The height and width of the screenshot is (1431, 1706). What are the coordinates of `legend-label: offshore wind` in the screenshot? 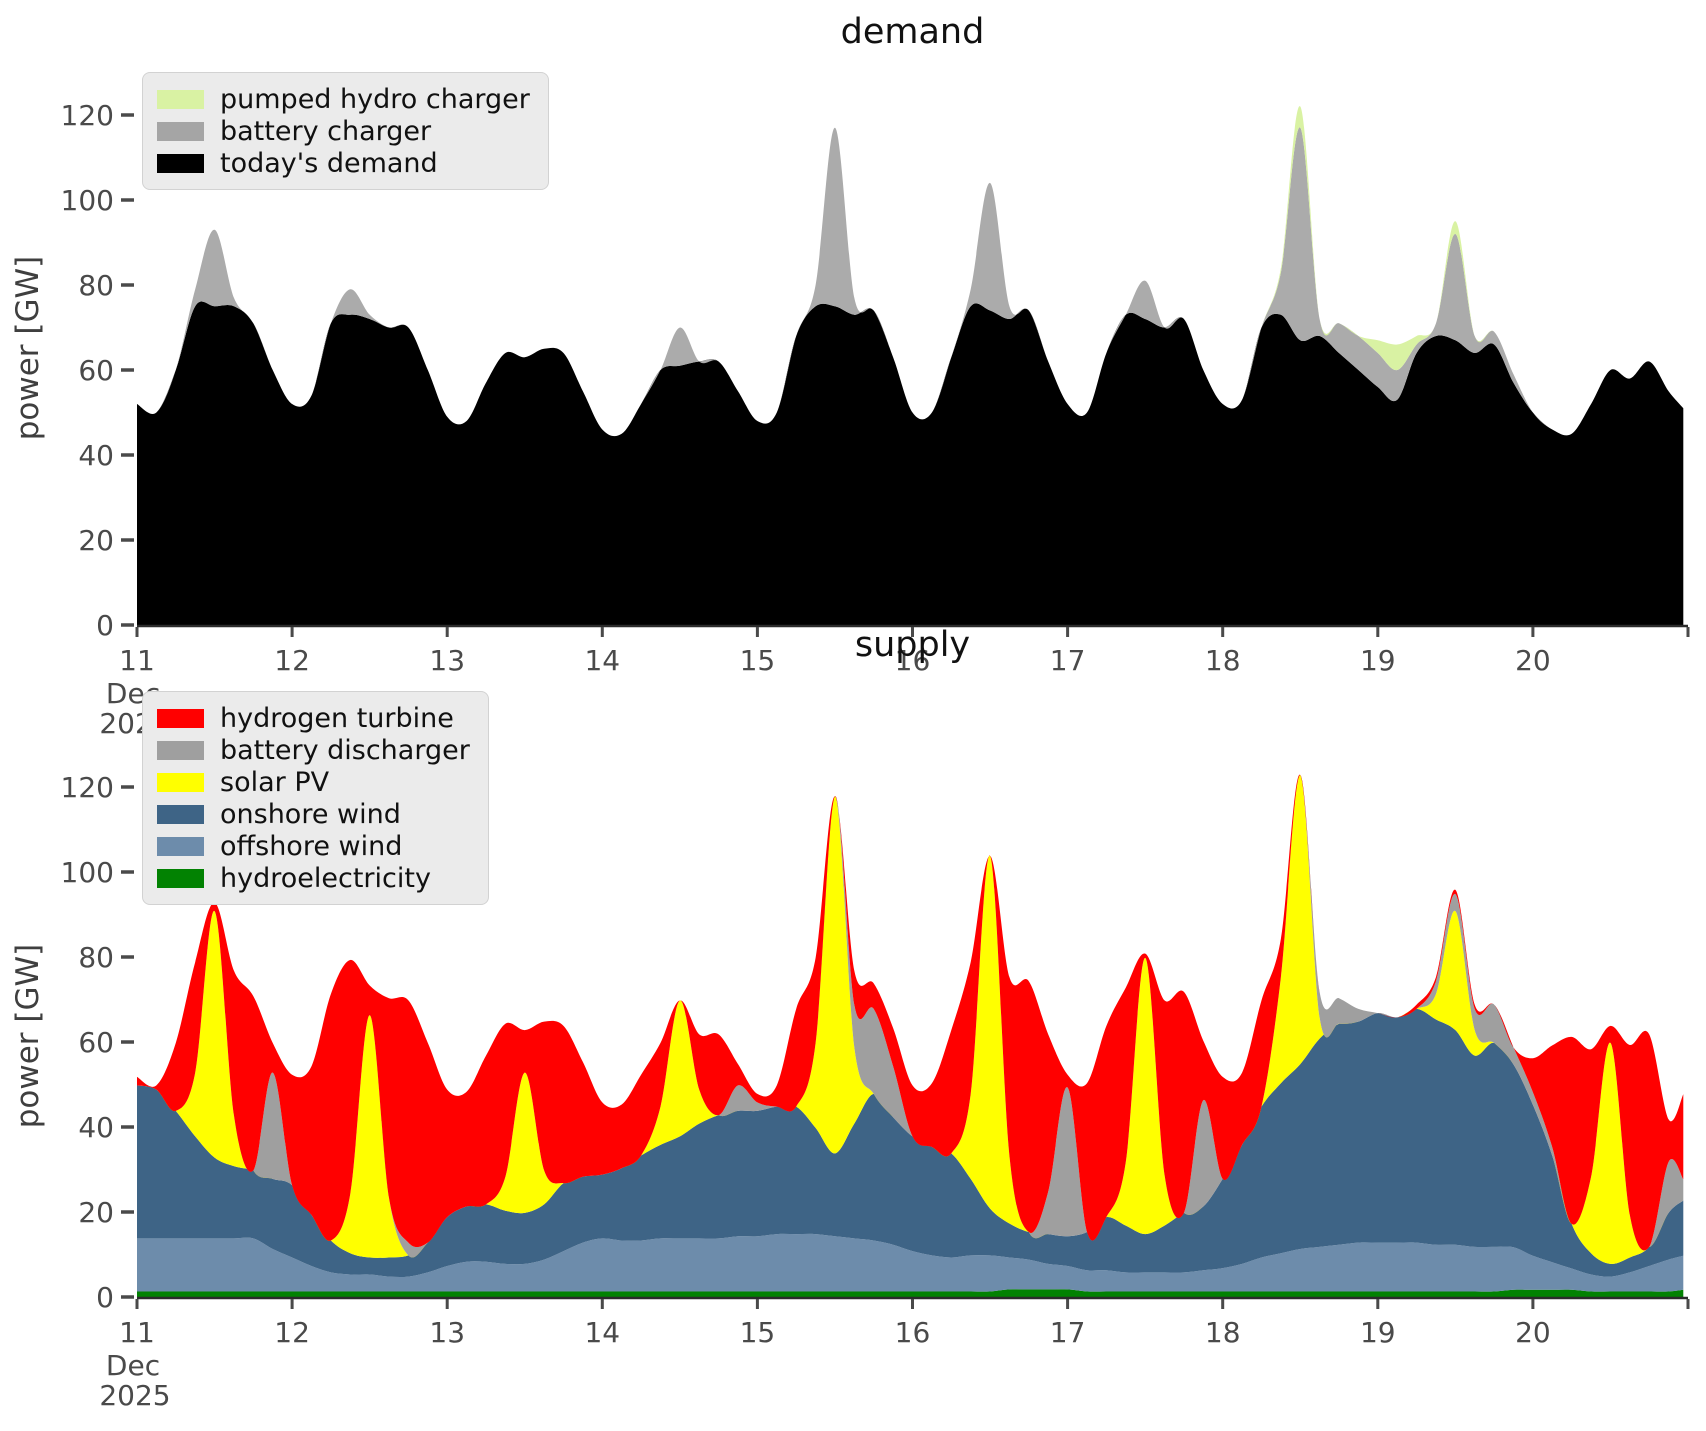 It's located at (311, 846).